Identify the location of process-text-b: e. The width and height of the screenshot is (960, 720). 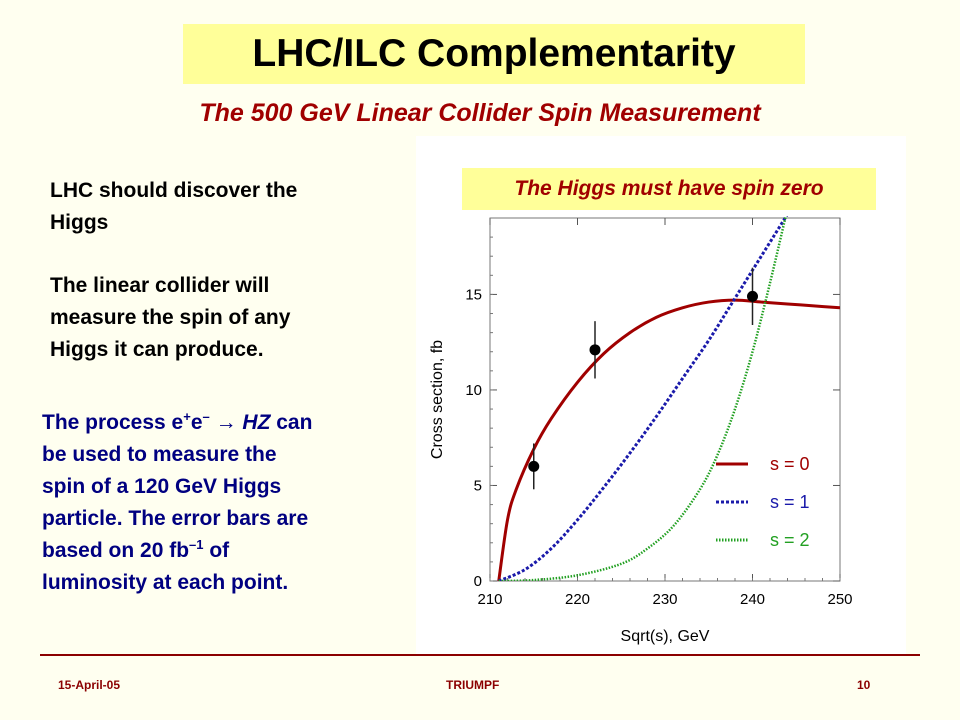
(196, 422).